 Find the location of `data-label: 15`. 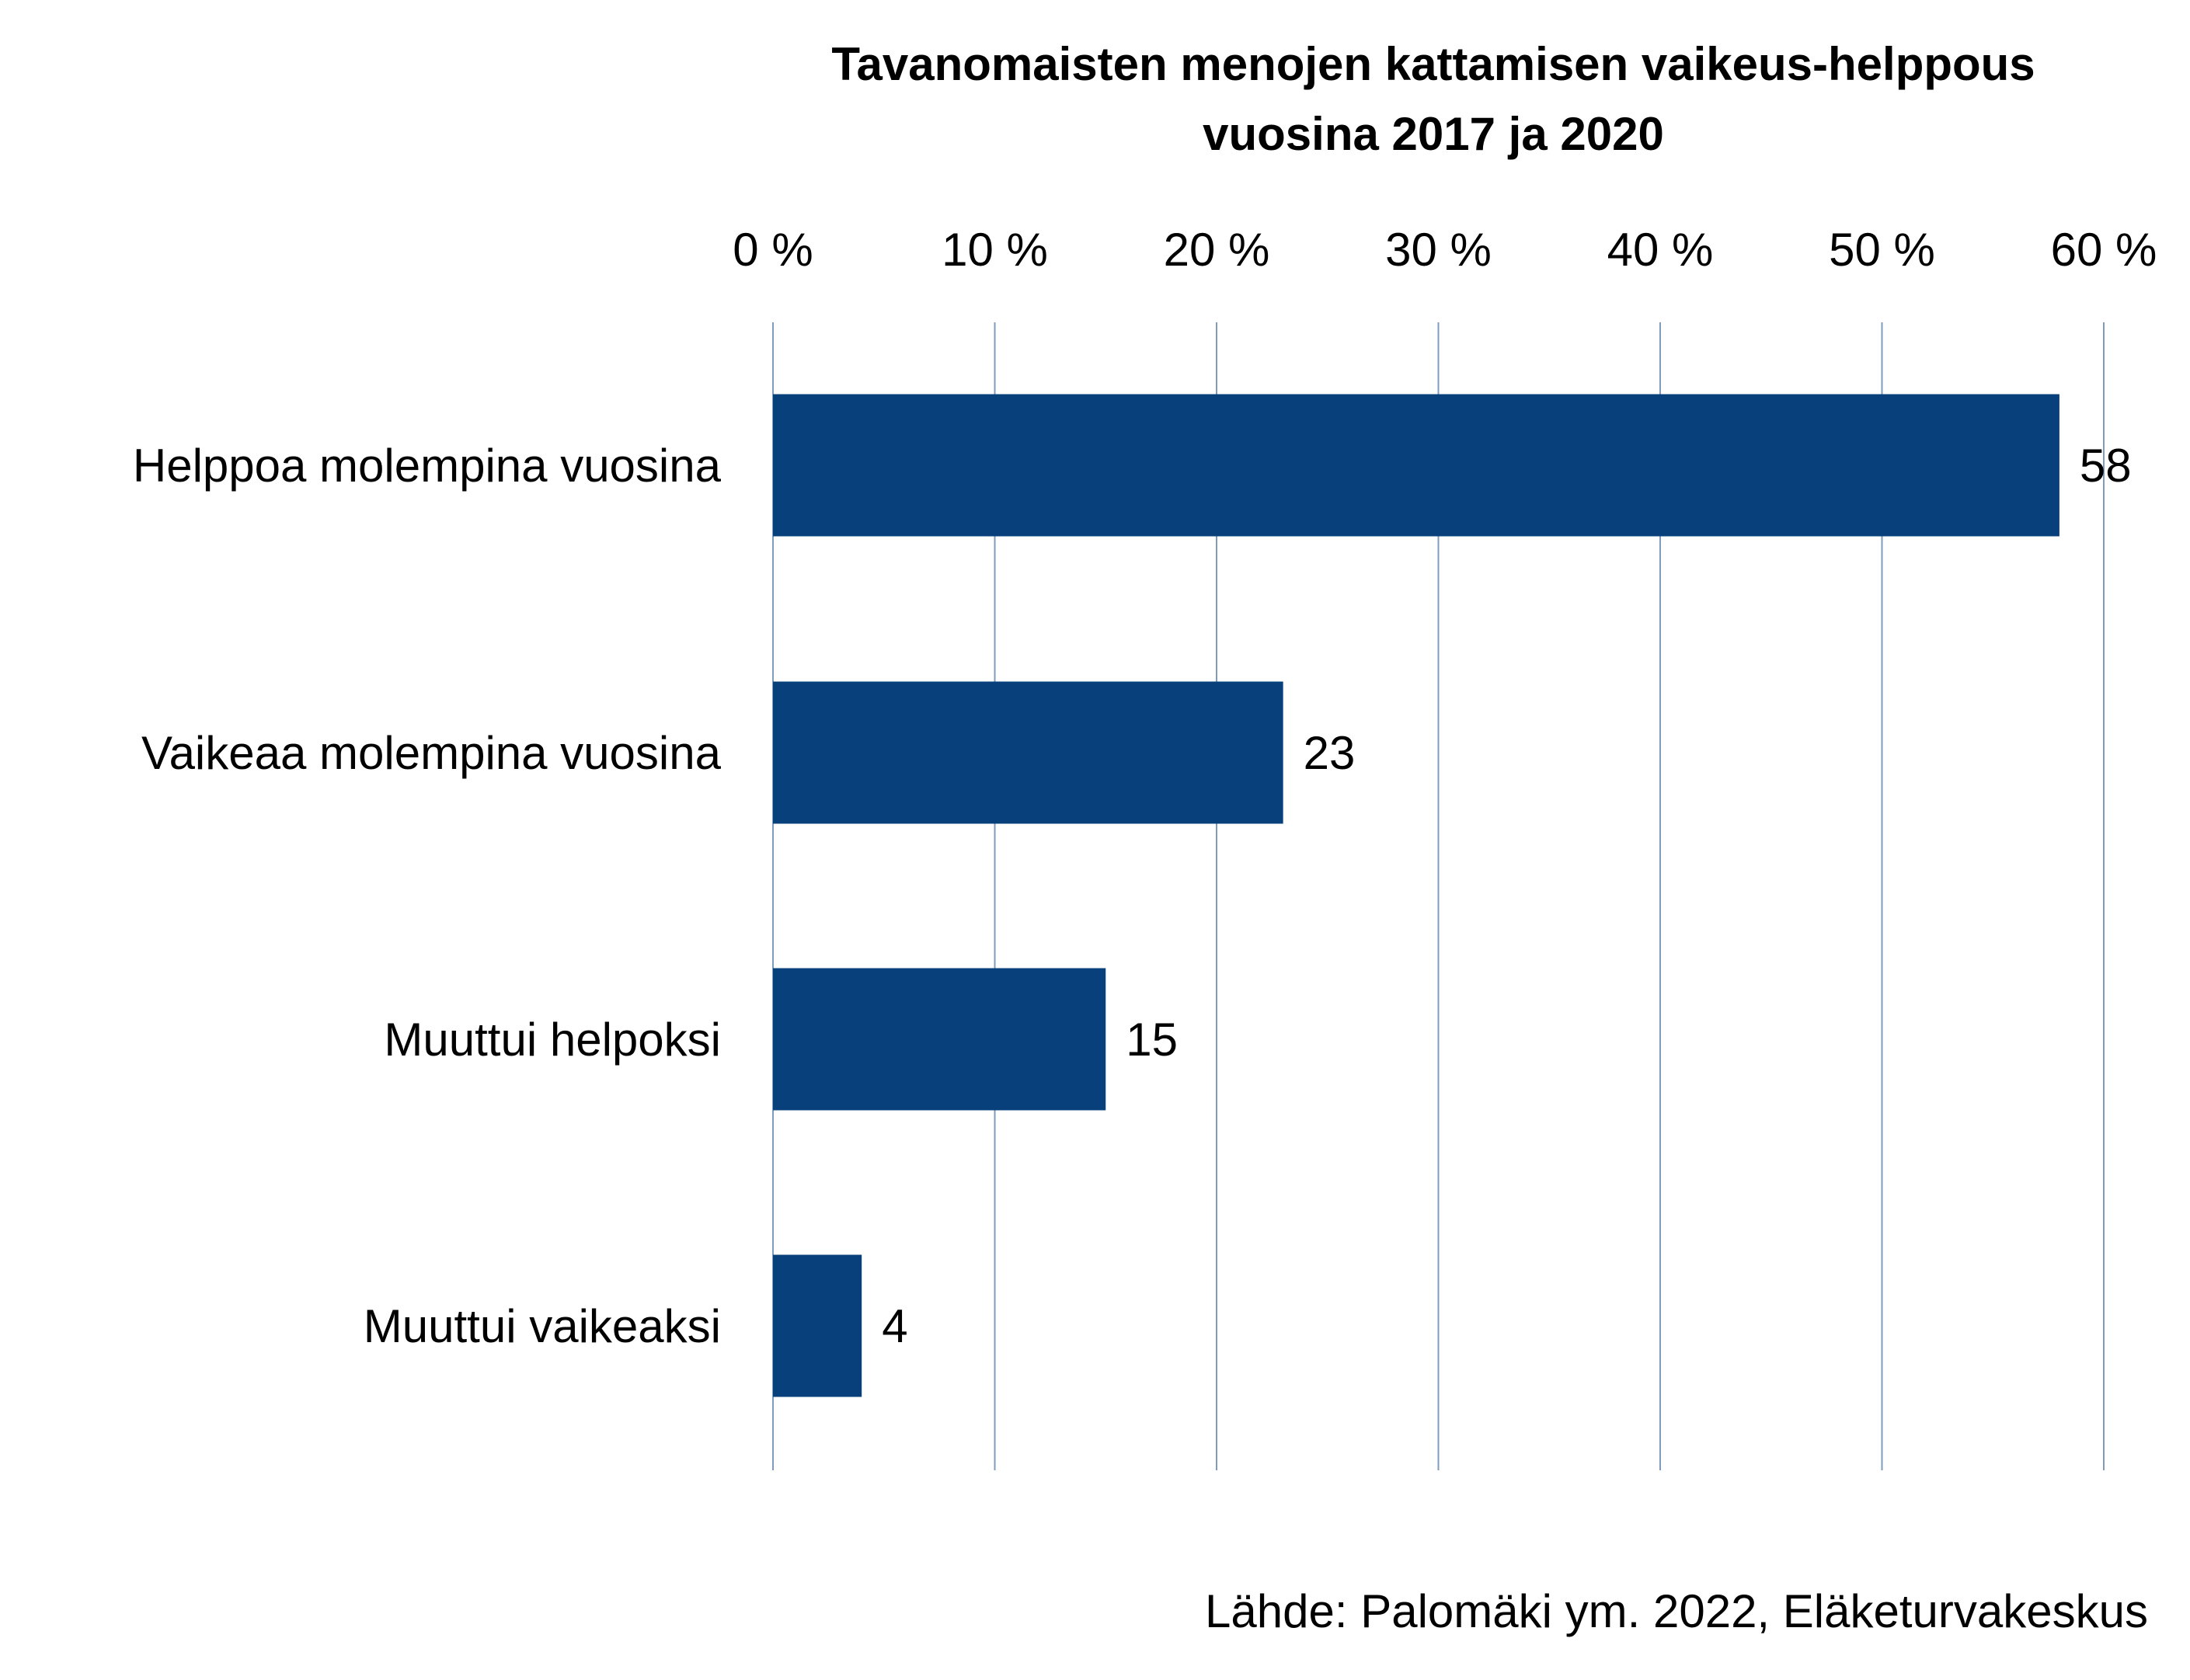

data-label: 15 is located at coordinates (1152, 1040).